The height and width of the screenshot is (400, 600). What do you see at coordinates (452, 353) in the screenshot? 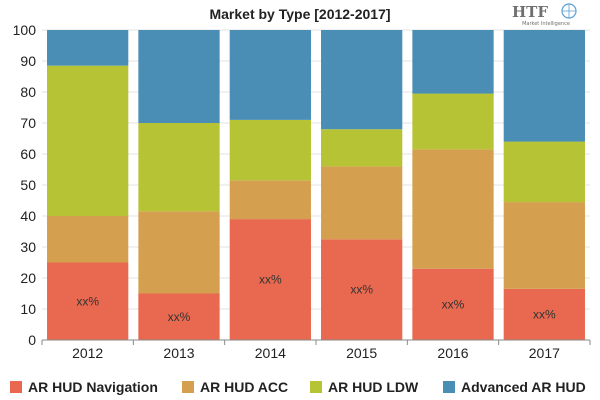
I see `x-tick-label: 2016` at bounding box center [452, 353].